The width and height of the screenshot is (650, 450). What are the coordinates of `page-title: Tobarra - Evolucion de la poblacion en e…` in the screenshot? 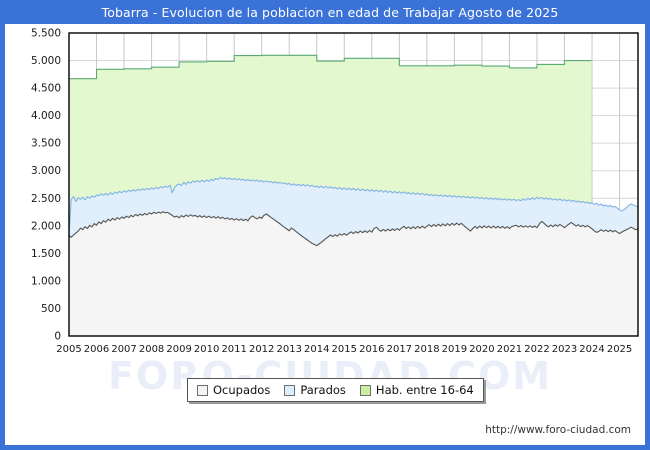 It's located at (330, 12).